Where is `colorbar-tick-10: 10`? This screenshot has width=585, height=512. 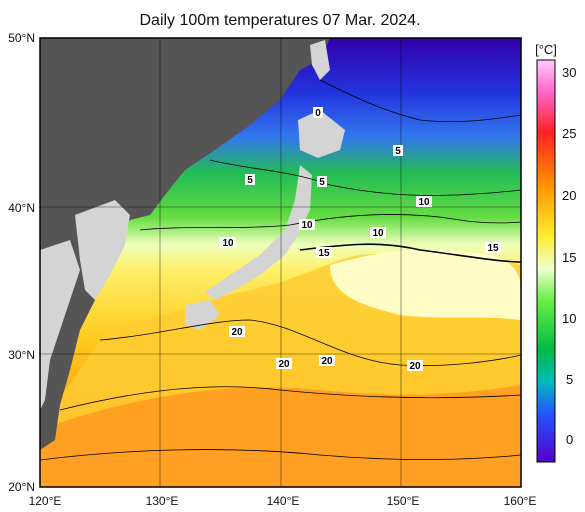
colorbar-tick-10: 10 is located at coordinates (569, 318).